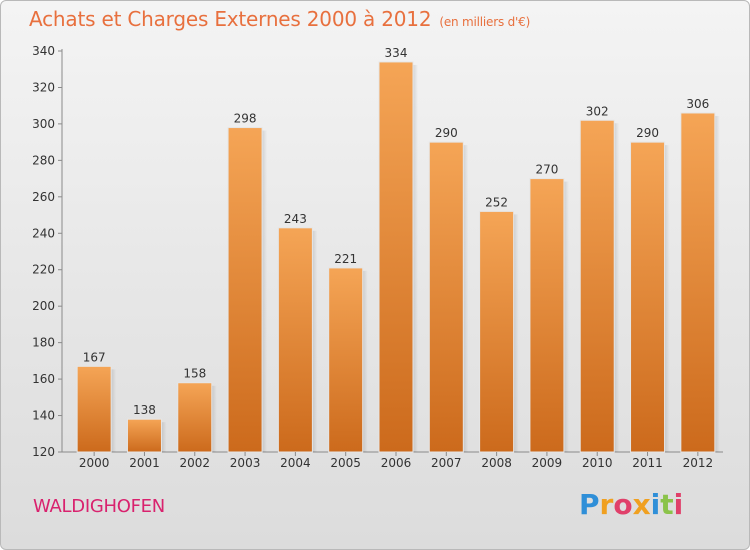 The height and width of the screenshot is (550, 750). Describe the element at coordinates (43, 87) in the screenshot. I see `y-tick-label: 320` at that location.